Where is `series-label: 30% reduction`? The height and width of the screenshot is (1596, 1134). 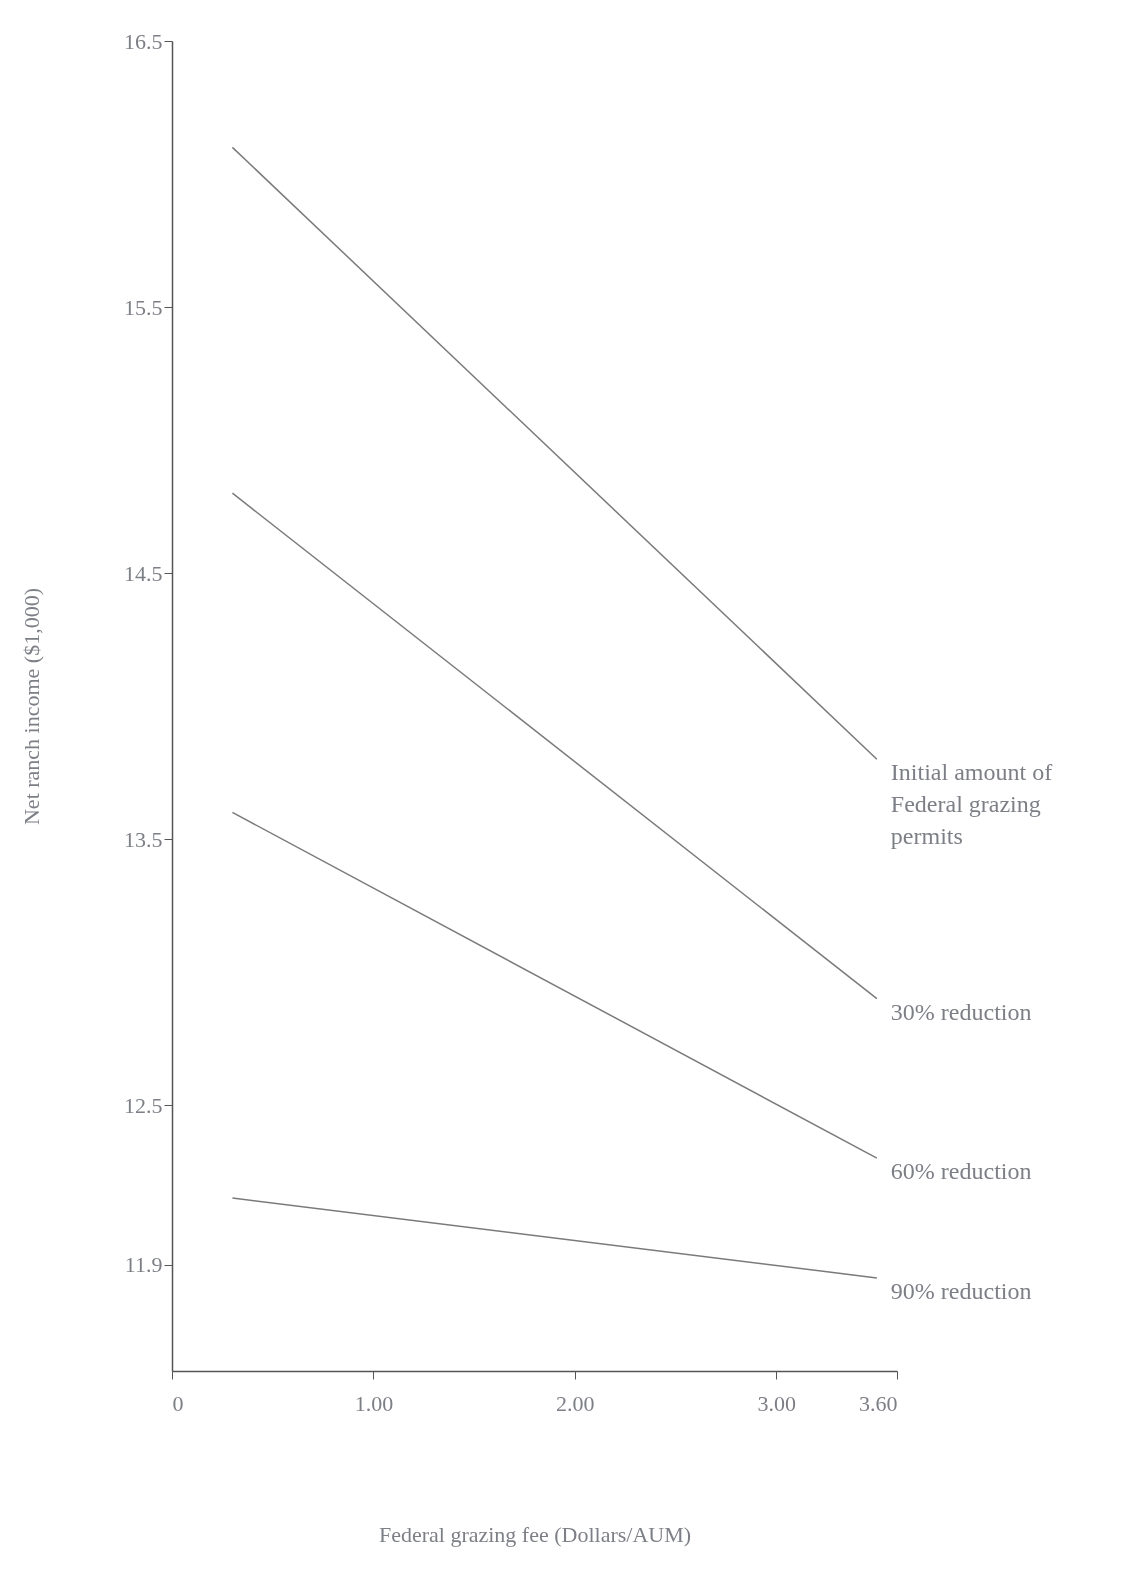
series-label: 30% reduction is located at coordinates (961, 1011).